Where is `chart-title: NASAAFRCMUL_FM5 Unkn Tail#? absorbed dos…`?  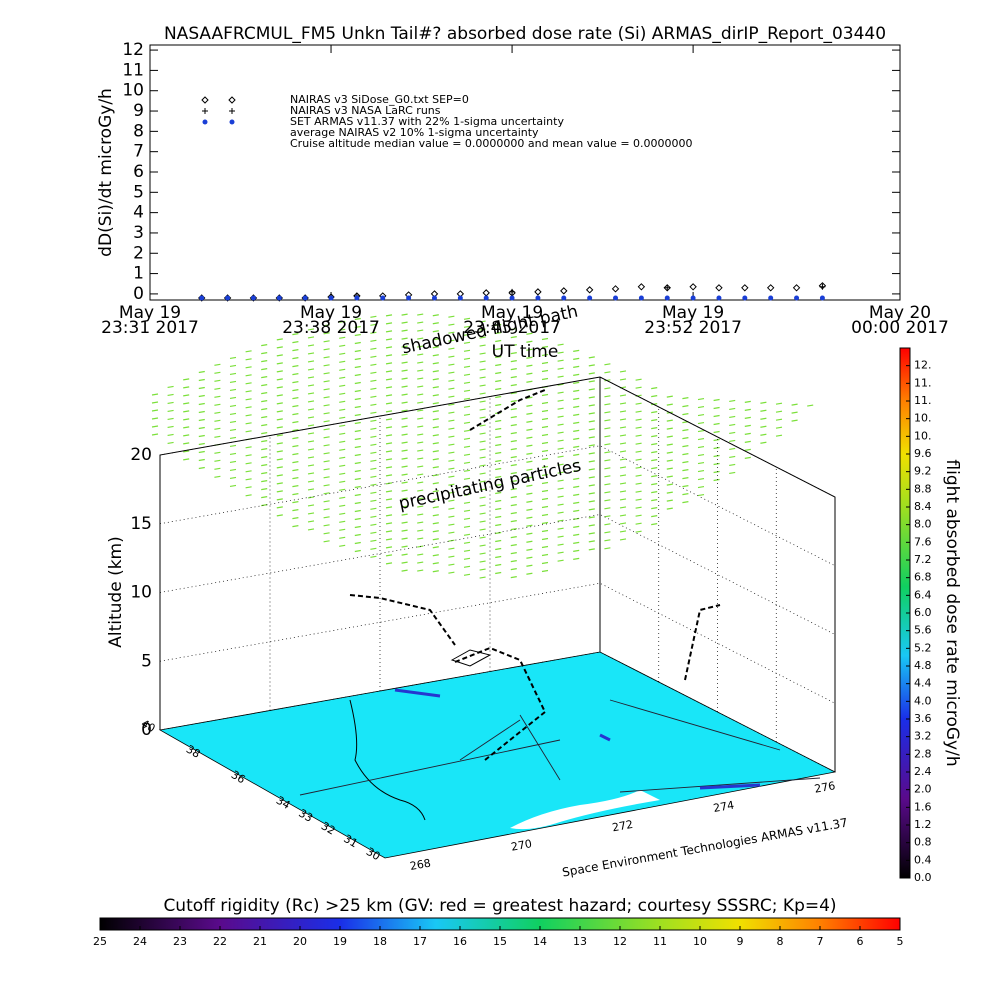 chart-title: NASAAFRCMUL_FM5 Unkn Tail#? absorbed dos… is located at coordinates (525, 34).